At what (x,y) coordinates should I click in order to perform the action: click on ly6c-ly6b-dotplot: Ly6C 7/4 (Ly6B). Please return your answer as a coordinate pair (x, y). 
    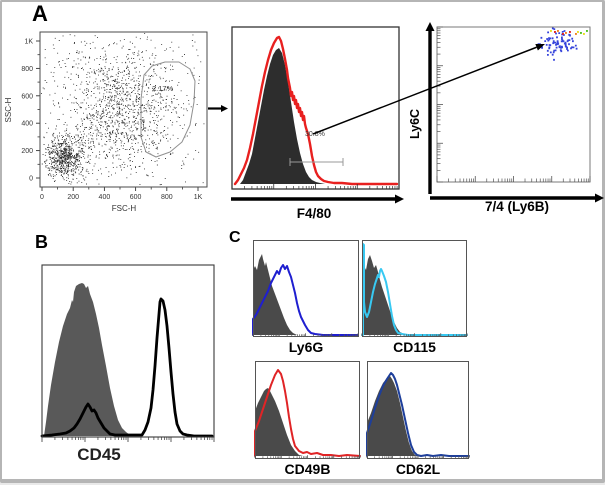
    Looking at the image, I should click on (506, 118).